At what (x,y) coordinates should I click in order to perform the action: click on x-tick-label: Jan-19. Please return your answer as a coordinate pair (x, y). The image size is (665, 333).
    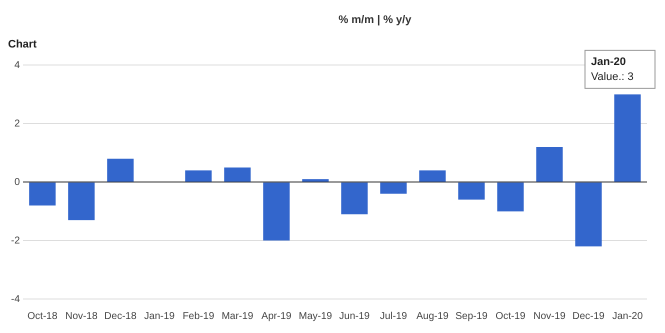
    Looking at the image, I should click on (160, 316).